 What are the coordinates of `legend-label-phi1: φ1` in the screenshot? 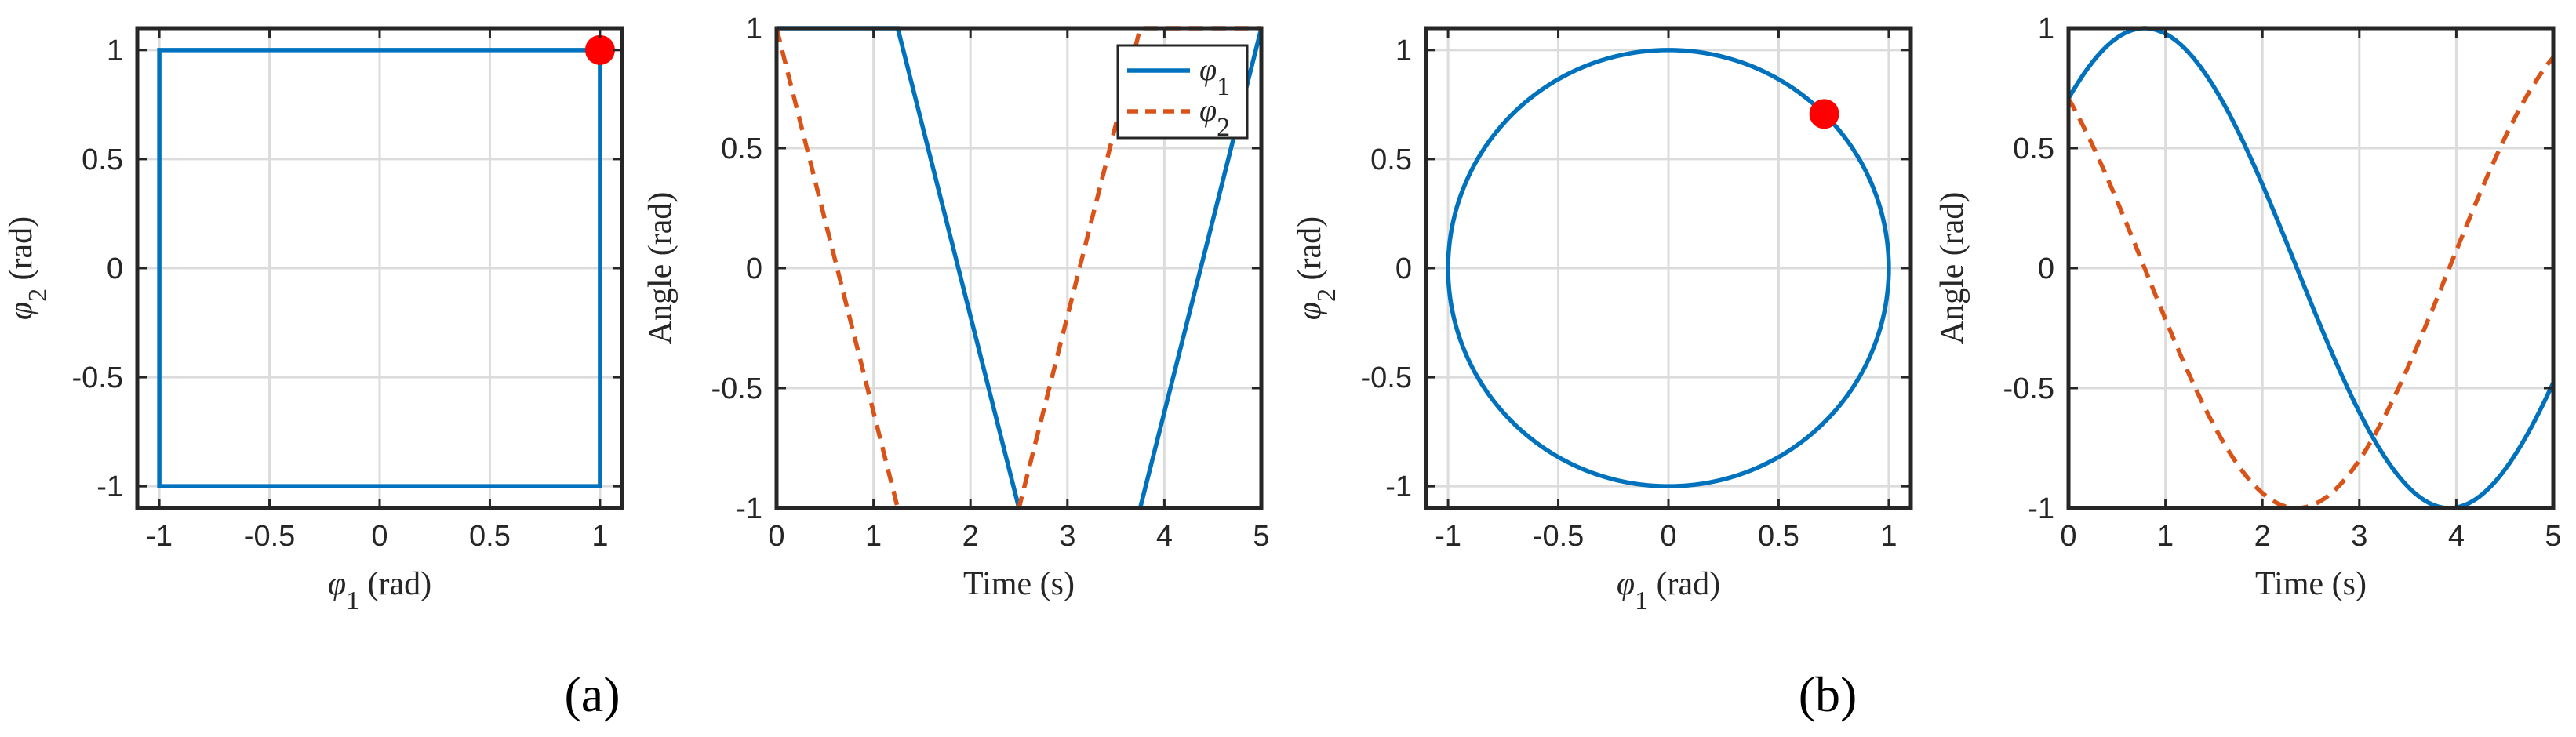 It's located at (1214, 76).